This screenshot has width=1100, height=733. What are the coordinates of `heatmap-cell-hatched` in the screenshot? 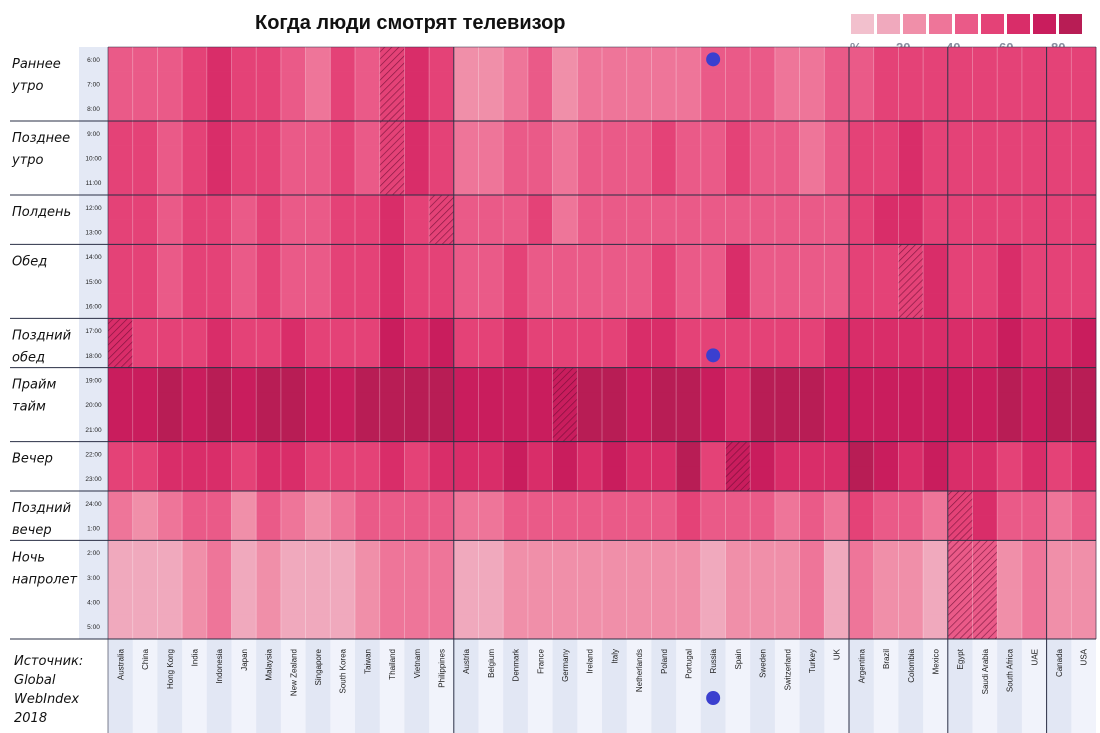 It's located at (960, 503).